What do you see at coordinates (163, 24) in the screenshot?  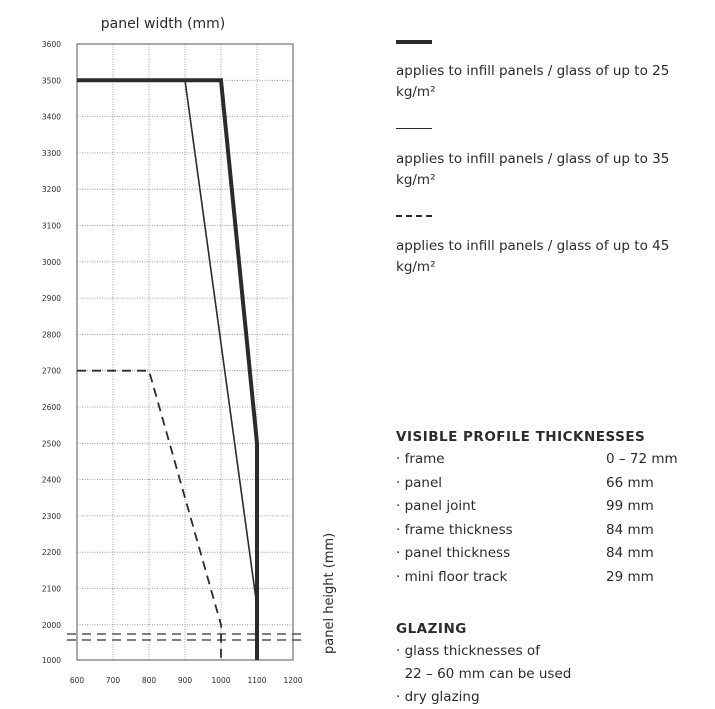 I see `x-axis-title: panel width (mm)` at bounding box center [163, 24].